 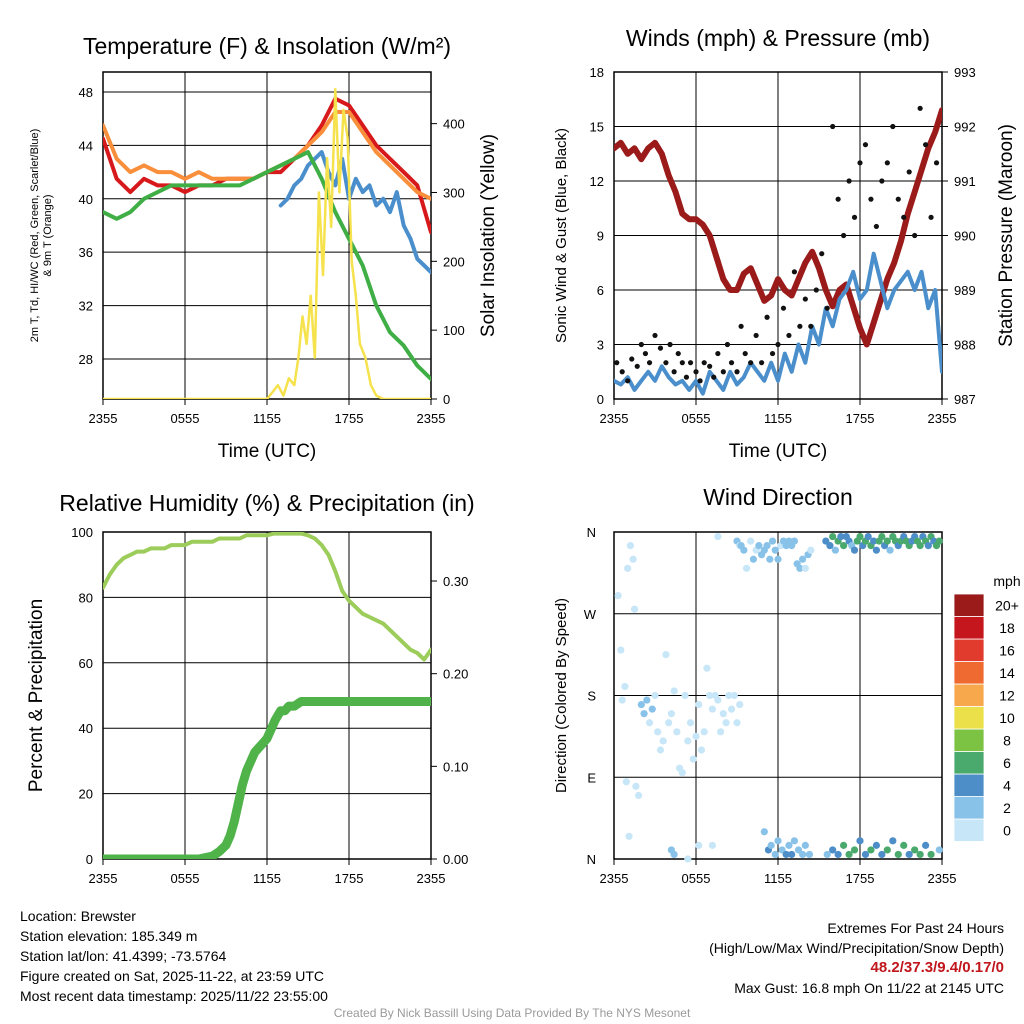 I want to click on series-group, so click(x=267, y=695).